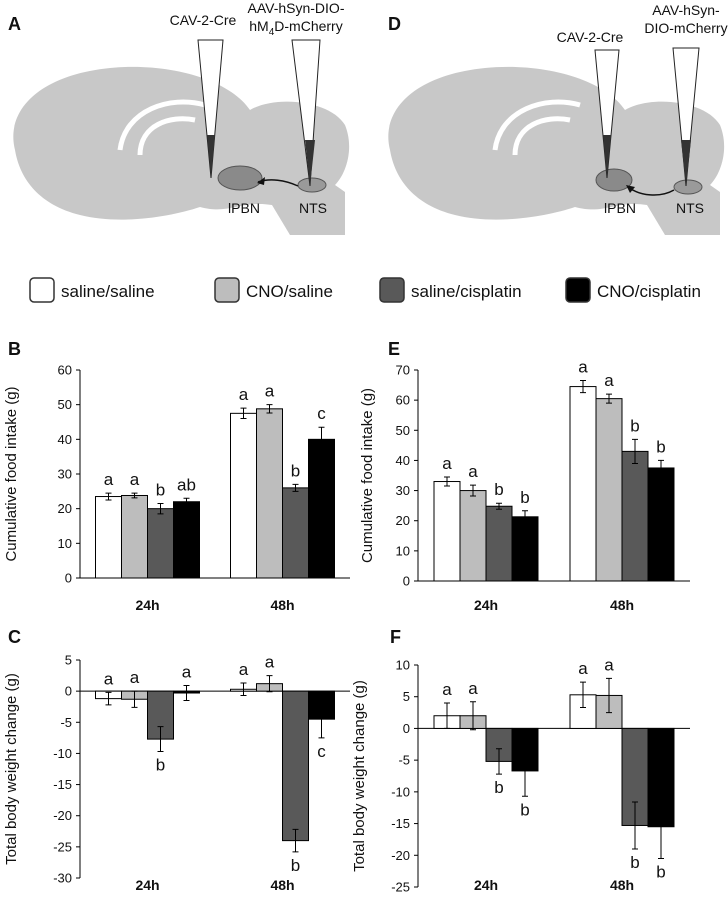  I want to click on y-tick-label: 0, so click(406, 728).